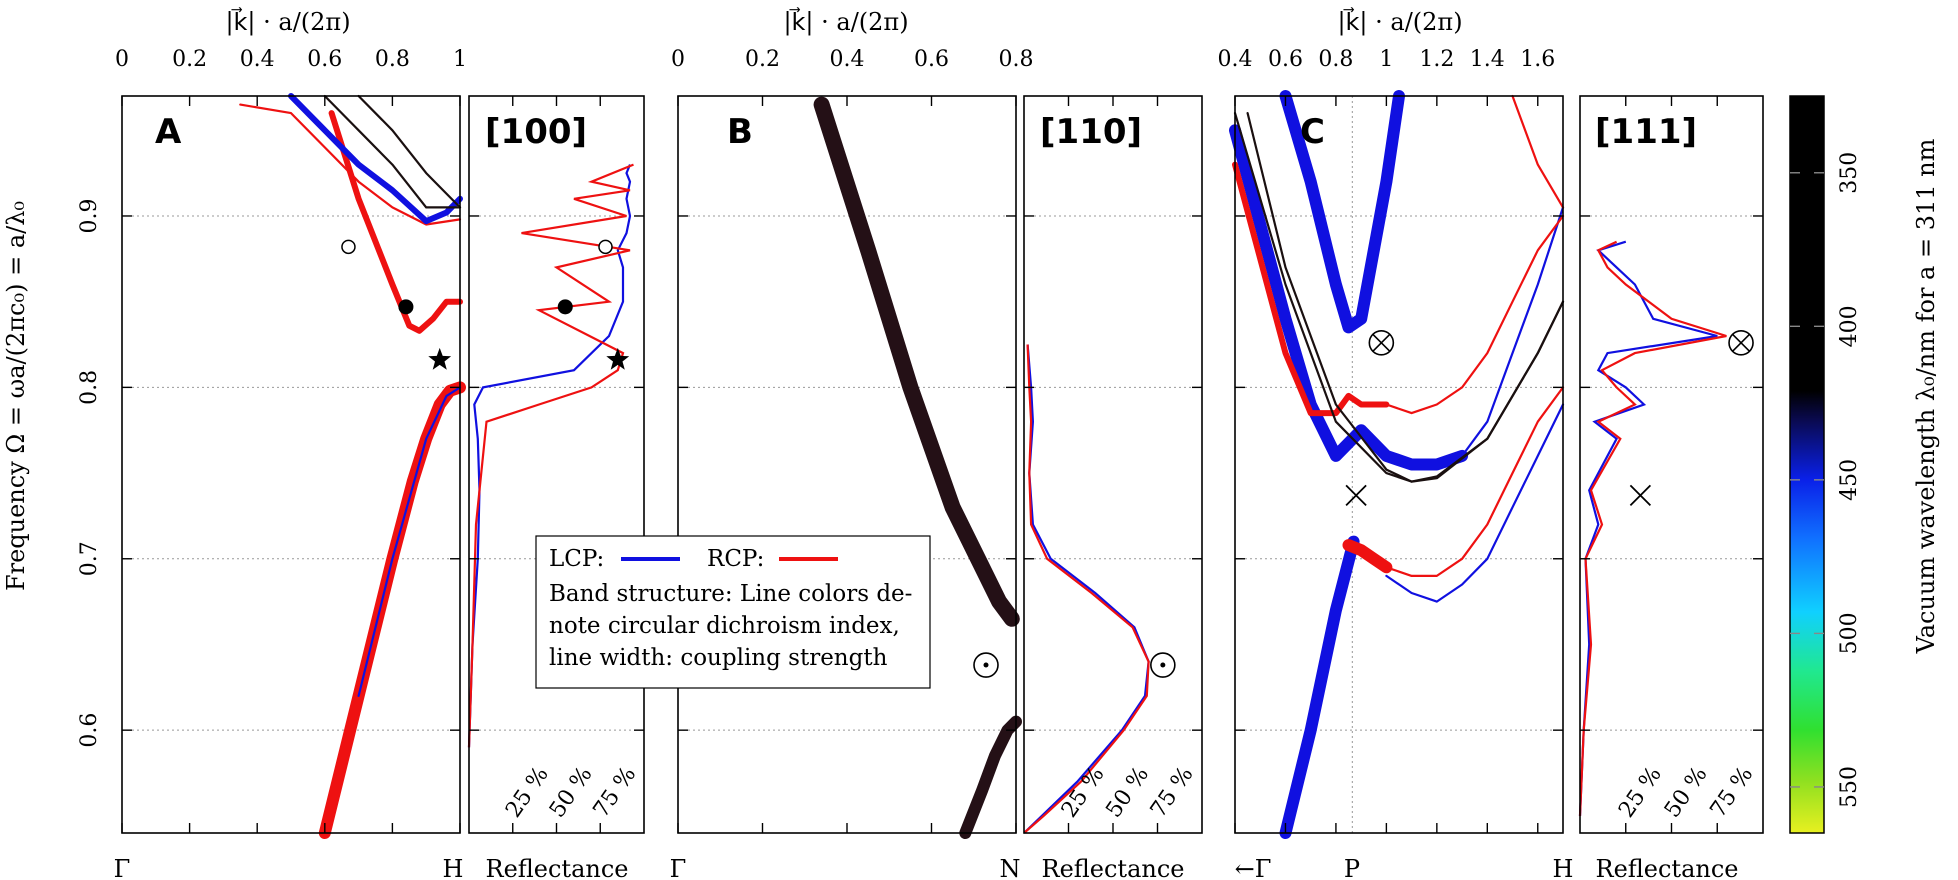 The height and width of the screenshot is (880, 1958). What do you see at coordinates (1646, 132) in the screenshot?
I see `direction-label-111: [111]` at bounding box center [1646, 132].